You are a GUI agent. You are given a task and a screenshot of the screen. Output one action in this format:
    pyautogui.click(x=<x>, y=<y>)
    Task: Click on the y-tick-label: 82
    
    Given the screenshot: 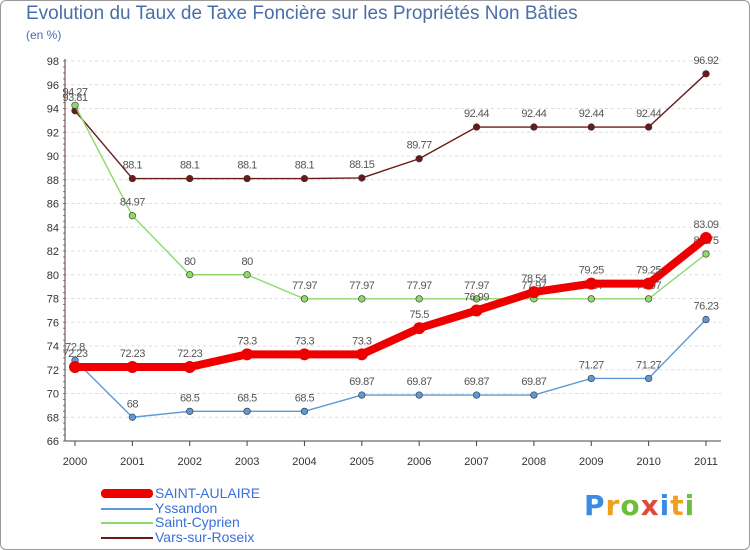 What is the action you would take?
    pyautogui.click(x=53, y=252)
    